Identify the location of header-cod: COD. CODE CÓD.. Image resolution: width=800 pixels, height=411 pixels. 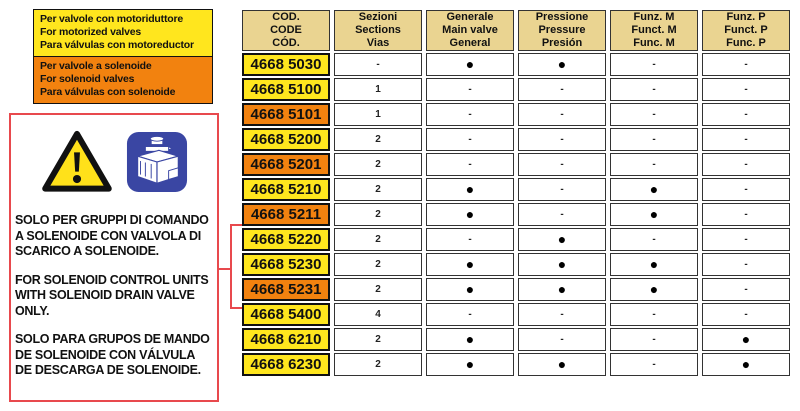
(286, 30).